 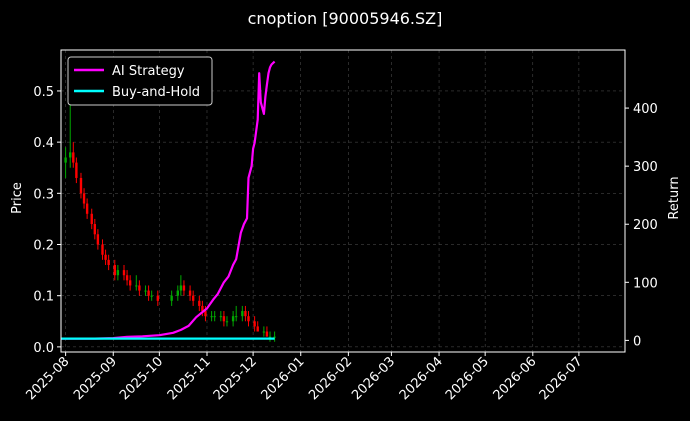 I want to click on y-tick-label-right: 400, so click(x=645, y=109).